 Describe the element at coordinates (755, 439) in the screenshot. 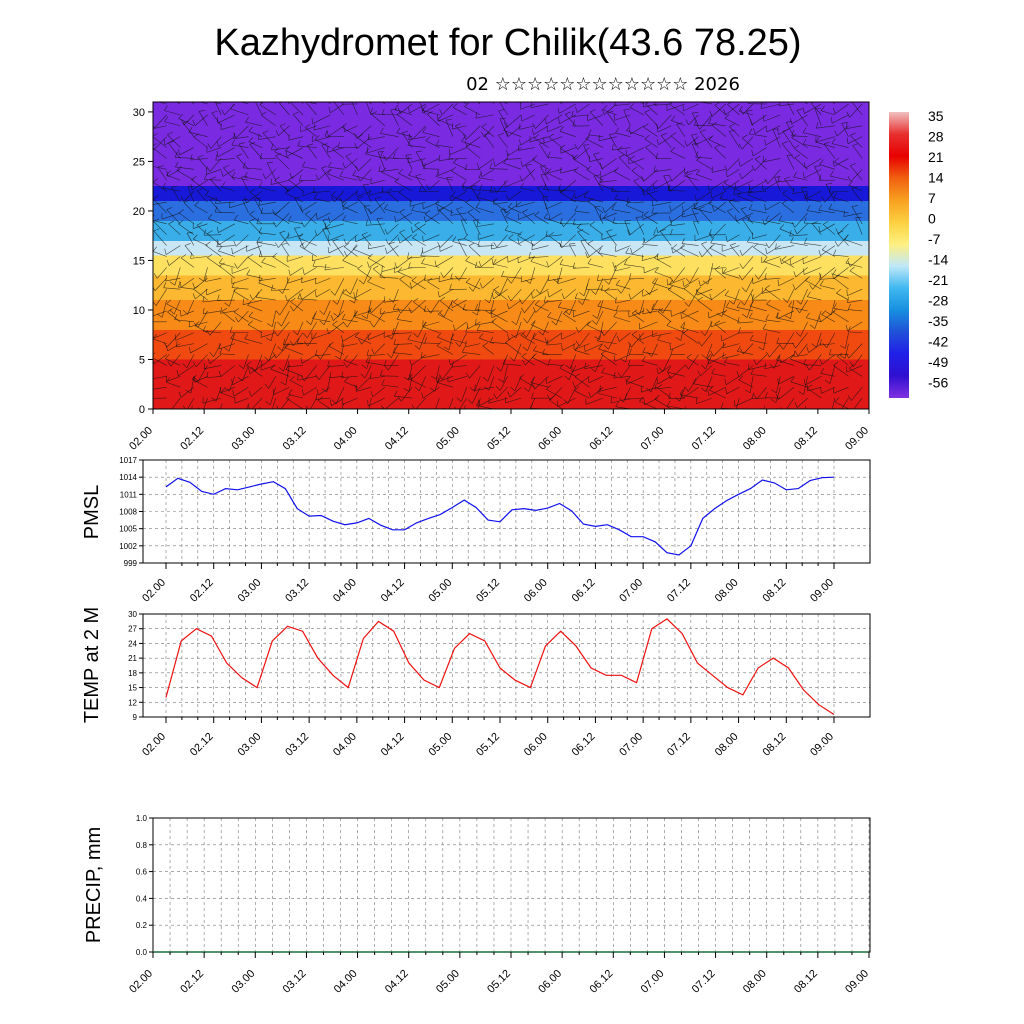

I see `x-tick-label: 08.00` at that location.